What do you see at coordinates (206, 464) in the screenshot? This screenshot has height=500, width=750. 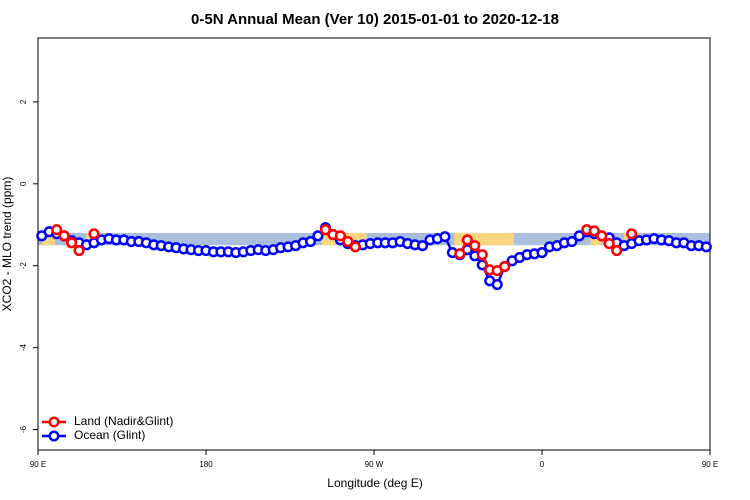 I see `x-tick-label: 180` at bounding box center [206, 464].